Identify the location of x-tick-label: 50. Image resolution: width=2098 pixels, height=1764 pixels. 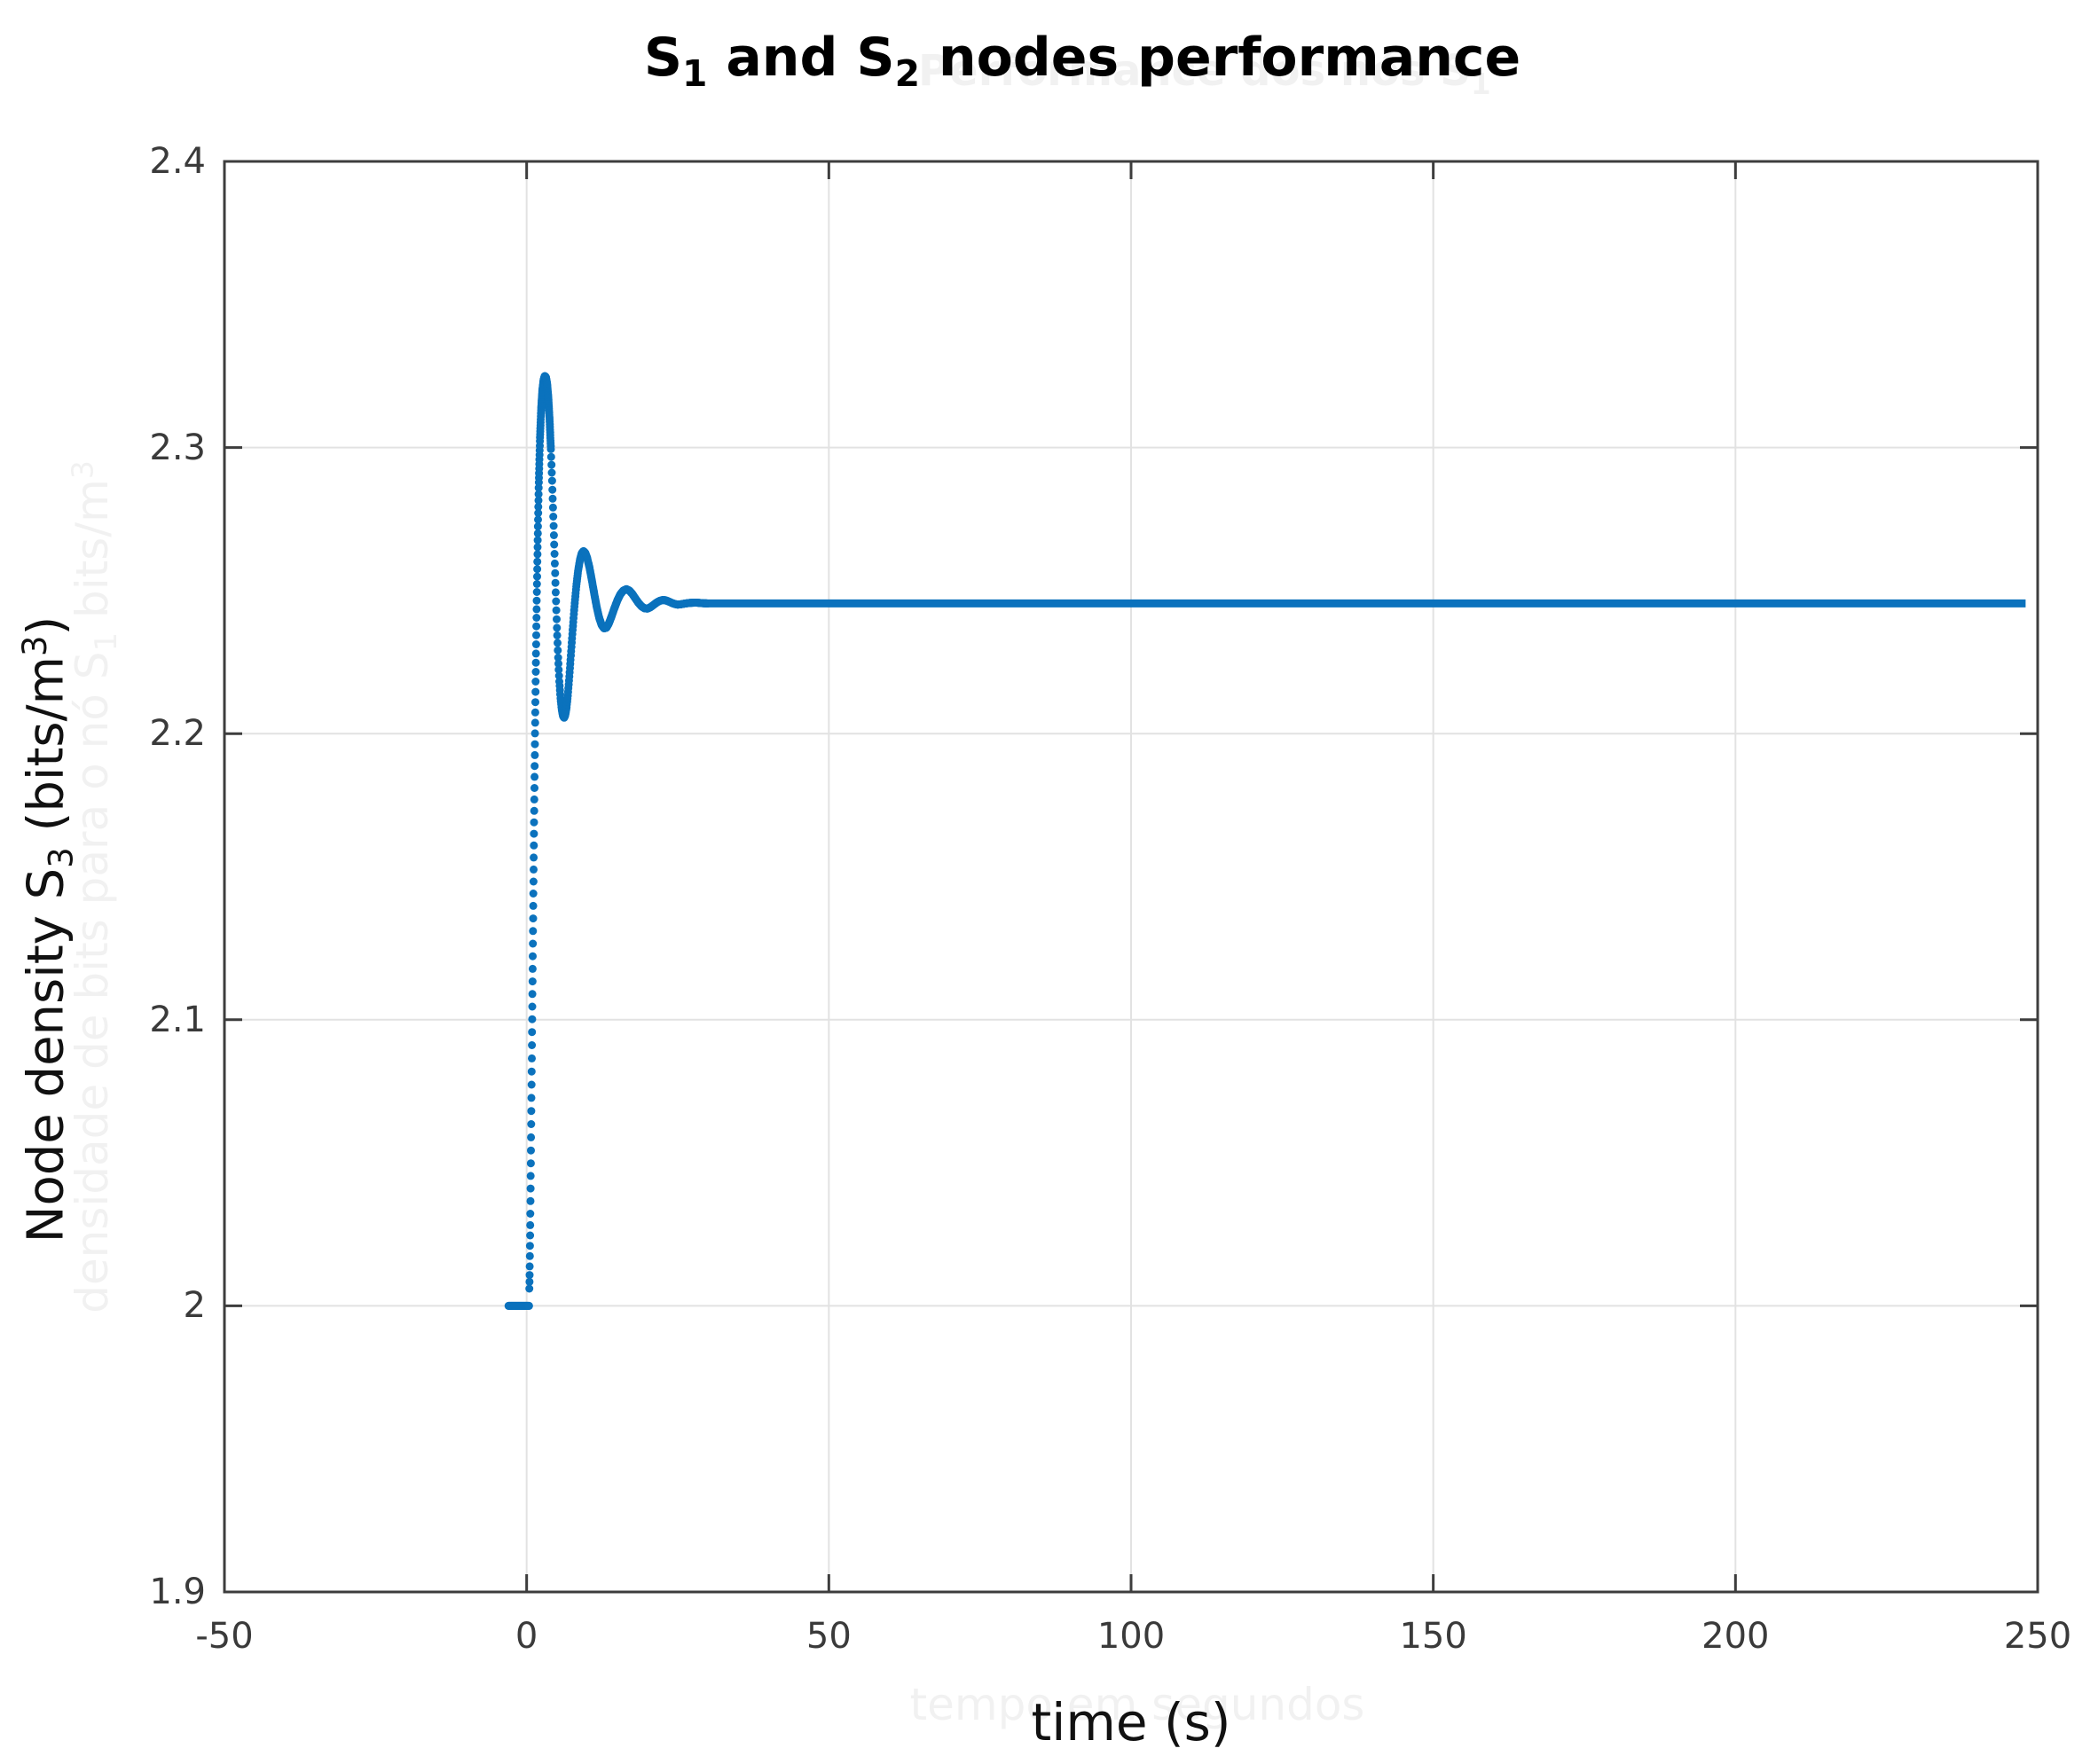
(829, 1636).